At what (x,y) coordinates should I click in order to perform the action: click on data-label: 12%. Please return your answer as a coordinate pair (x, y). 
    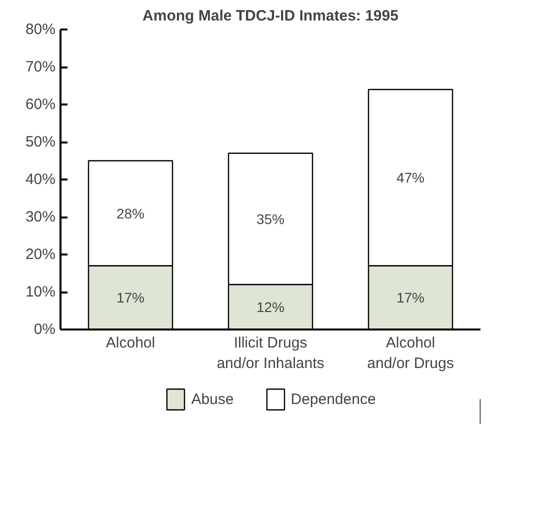
    Looking at the image, I should click on (270, 307).